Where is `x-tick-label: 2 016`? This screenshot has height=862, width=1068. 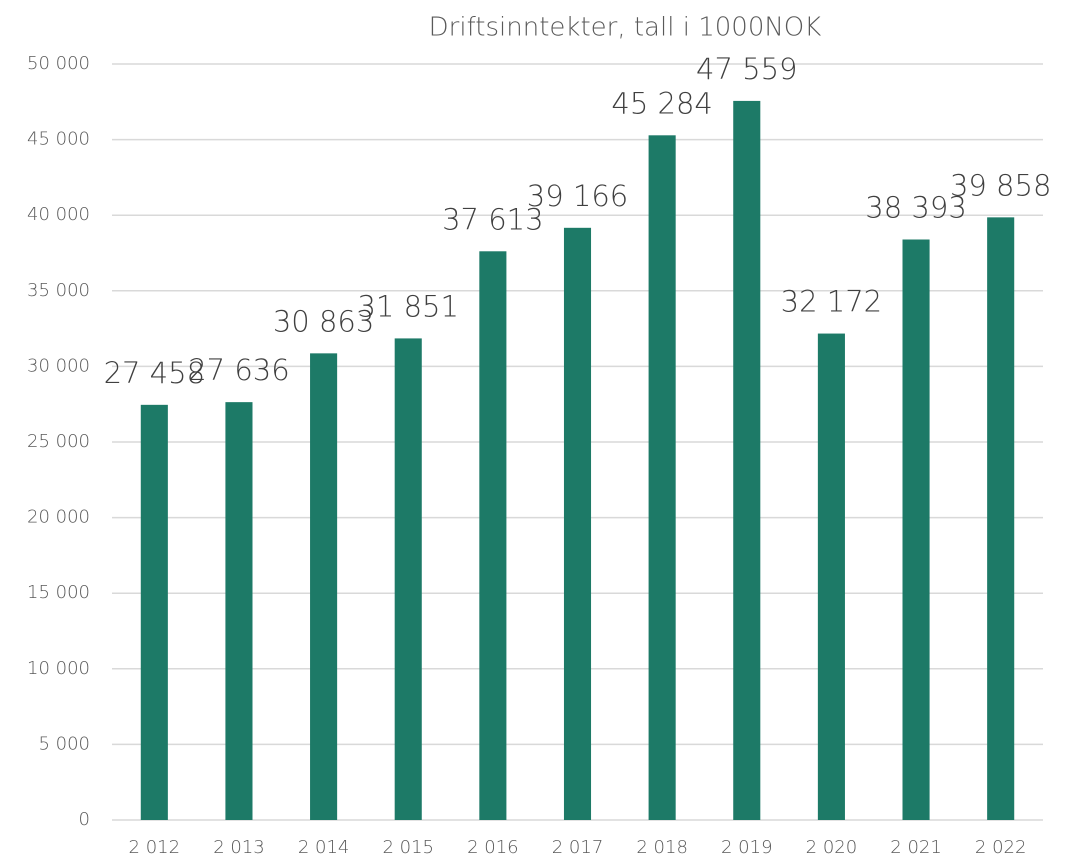 x-tick-label: 2 016 is located at coordinates (493, 847).